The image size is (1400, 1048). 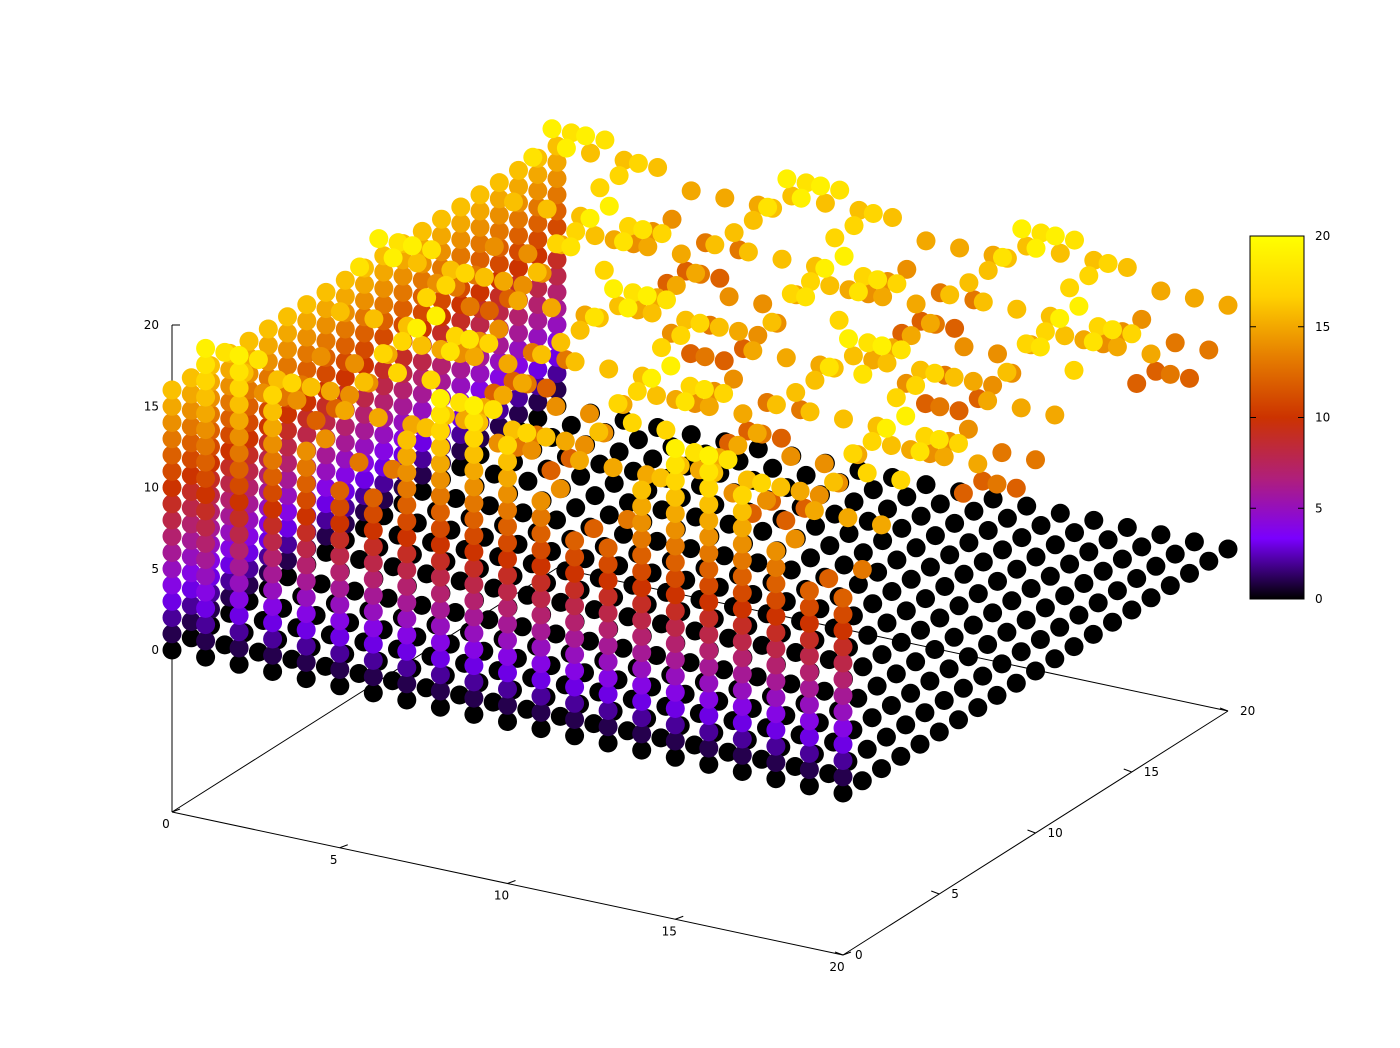 I want to click on z-tick-label: 20, so click(x=151, y=325).